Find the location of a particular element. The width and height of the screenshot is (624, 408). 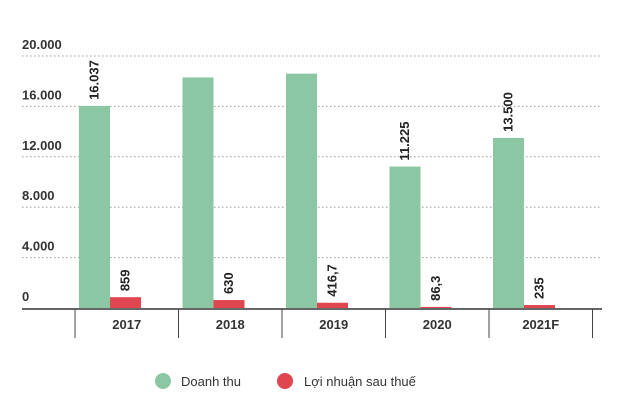

y-tick-label: 20.000 is located at coordinates (42, 44).